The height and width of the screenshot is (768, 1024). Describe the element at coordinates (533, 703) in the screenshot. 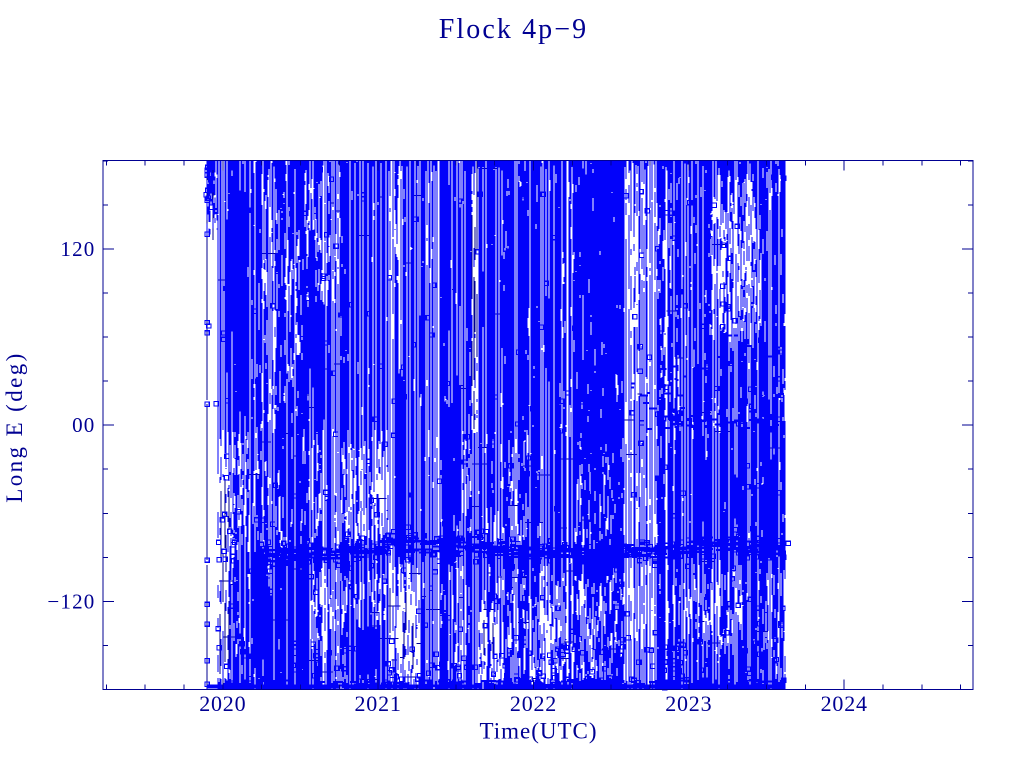

I see `svg-text: 2022` at that location.